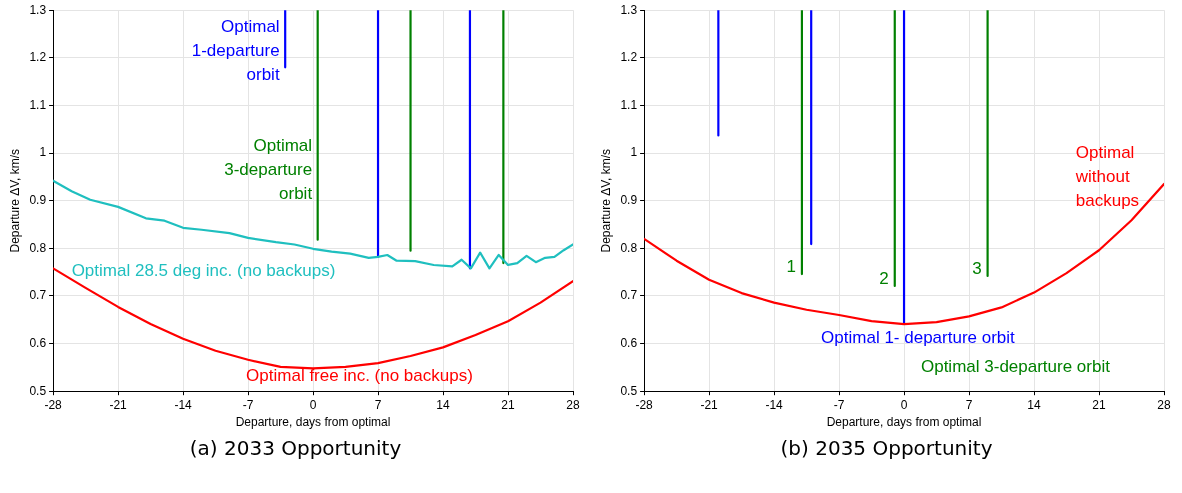  What do you see at coordinates (884, 279) in the screenshot?
I see `annotation: 2` at bounding box center [884, 279].